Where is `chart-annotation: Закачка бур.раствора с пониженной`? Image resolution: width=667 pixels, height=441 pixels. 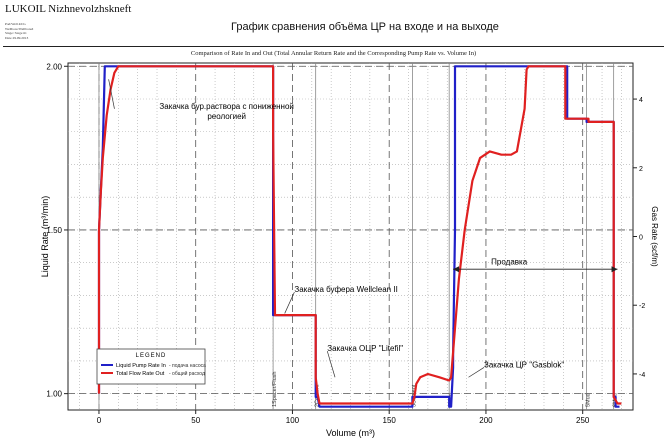
chart-annotation: Закачка бур.раствора с пониженной is located at coordinates (226, 106).